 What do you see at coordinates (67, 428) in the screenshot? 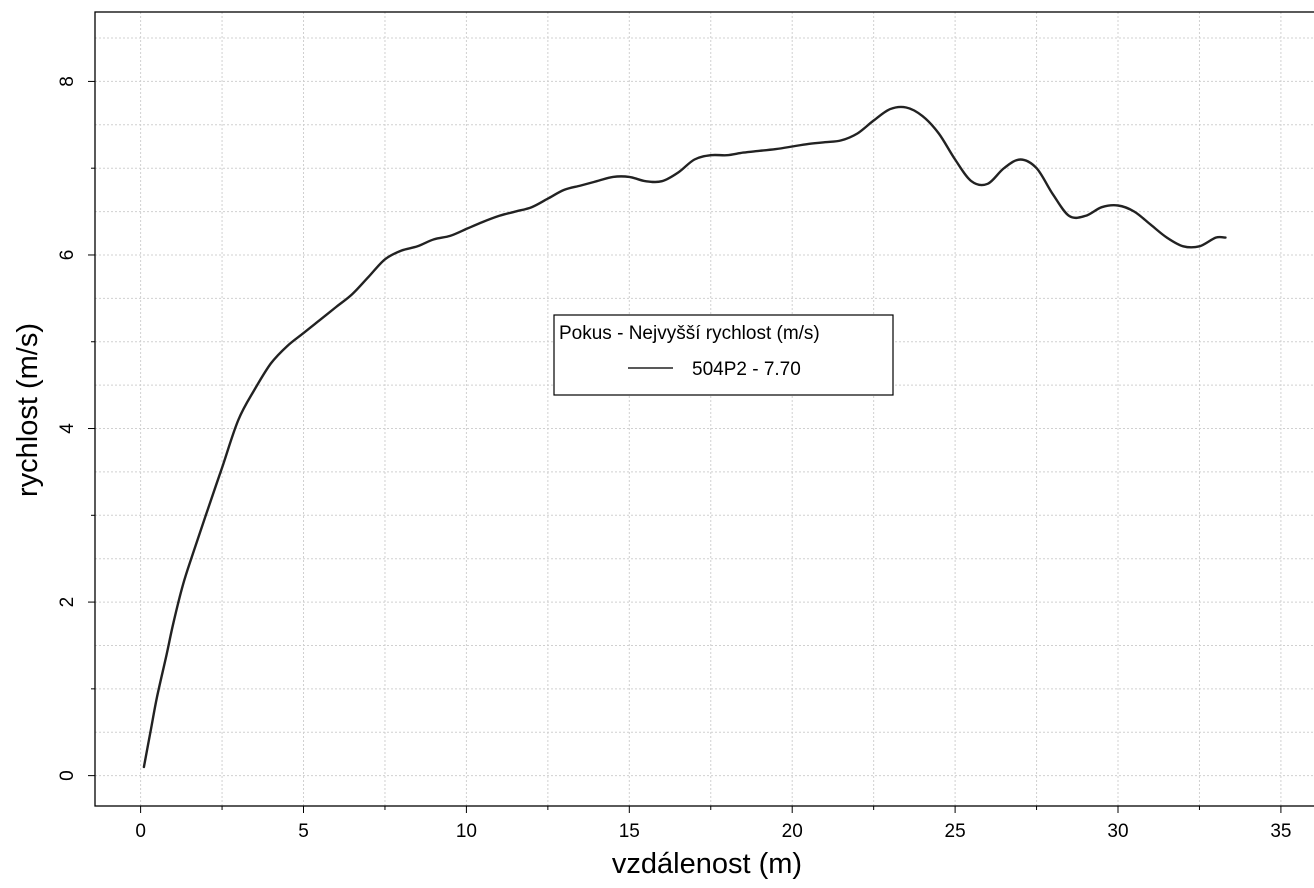
I see `y-tick-label: 4` at bounding box center [67, 428].